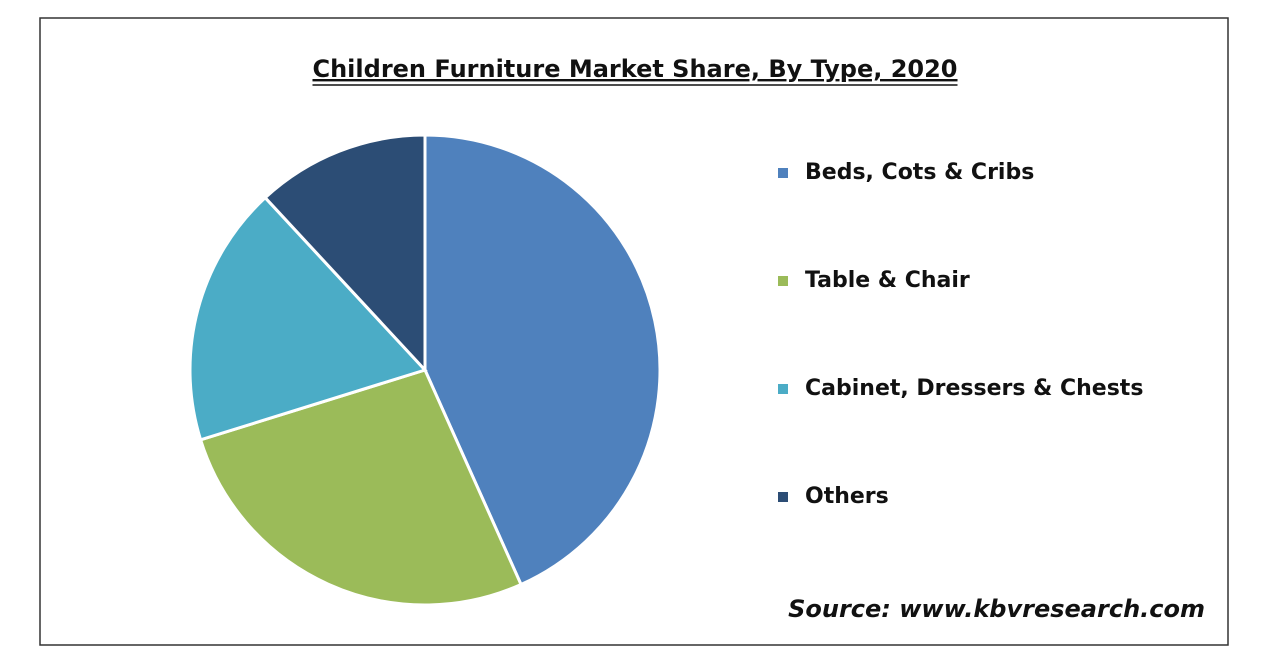 The height and width of the screenshot is (670, 1280). I want to click on legend-label: Beds, Cots & Cribs, so click(919, 172).